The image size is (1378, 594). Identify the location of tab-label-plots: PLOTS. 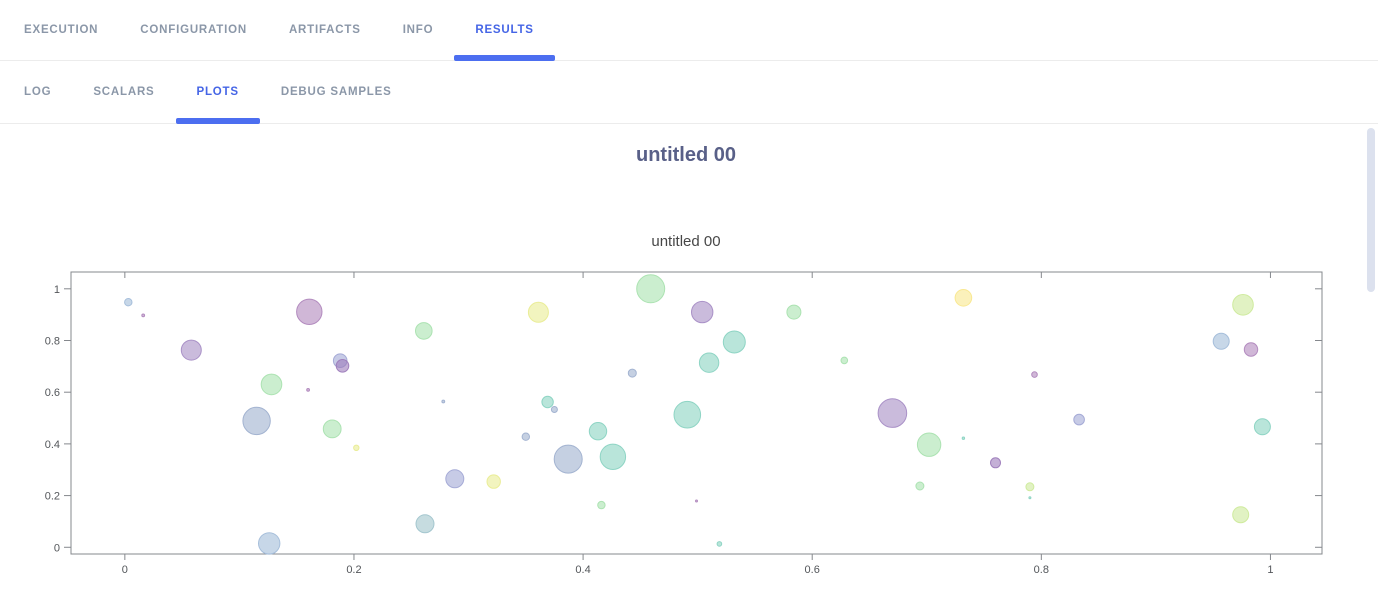
(217, 92).